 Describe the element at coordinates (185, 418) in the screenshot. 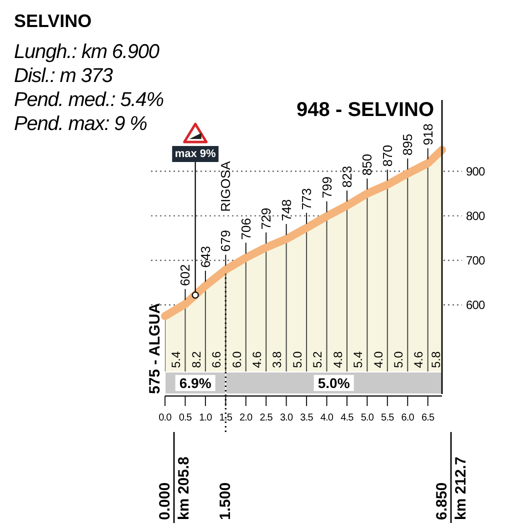

I see `x-tick-label: 0.5` at that location.